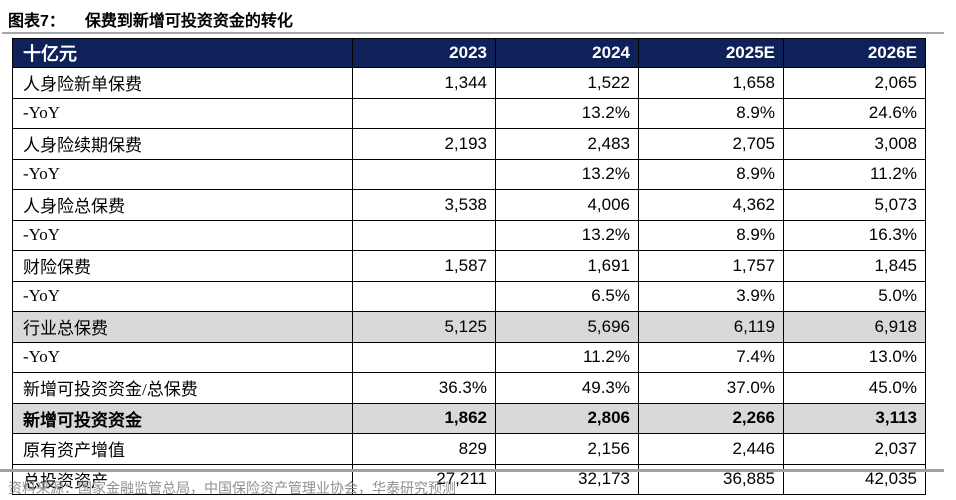 This screenshot has width=956, height=500. I want to click on value-cell: 3,538, so click(424, 205).